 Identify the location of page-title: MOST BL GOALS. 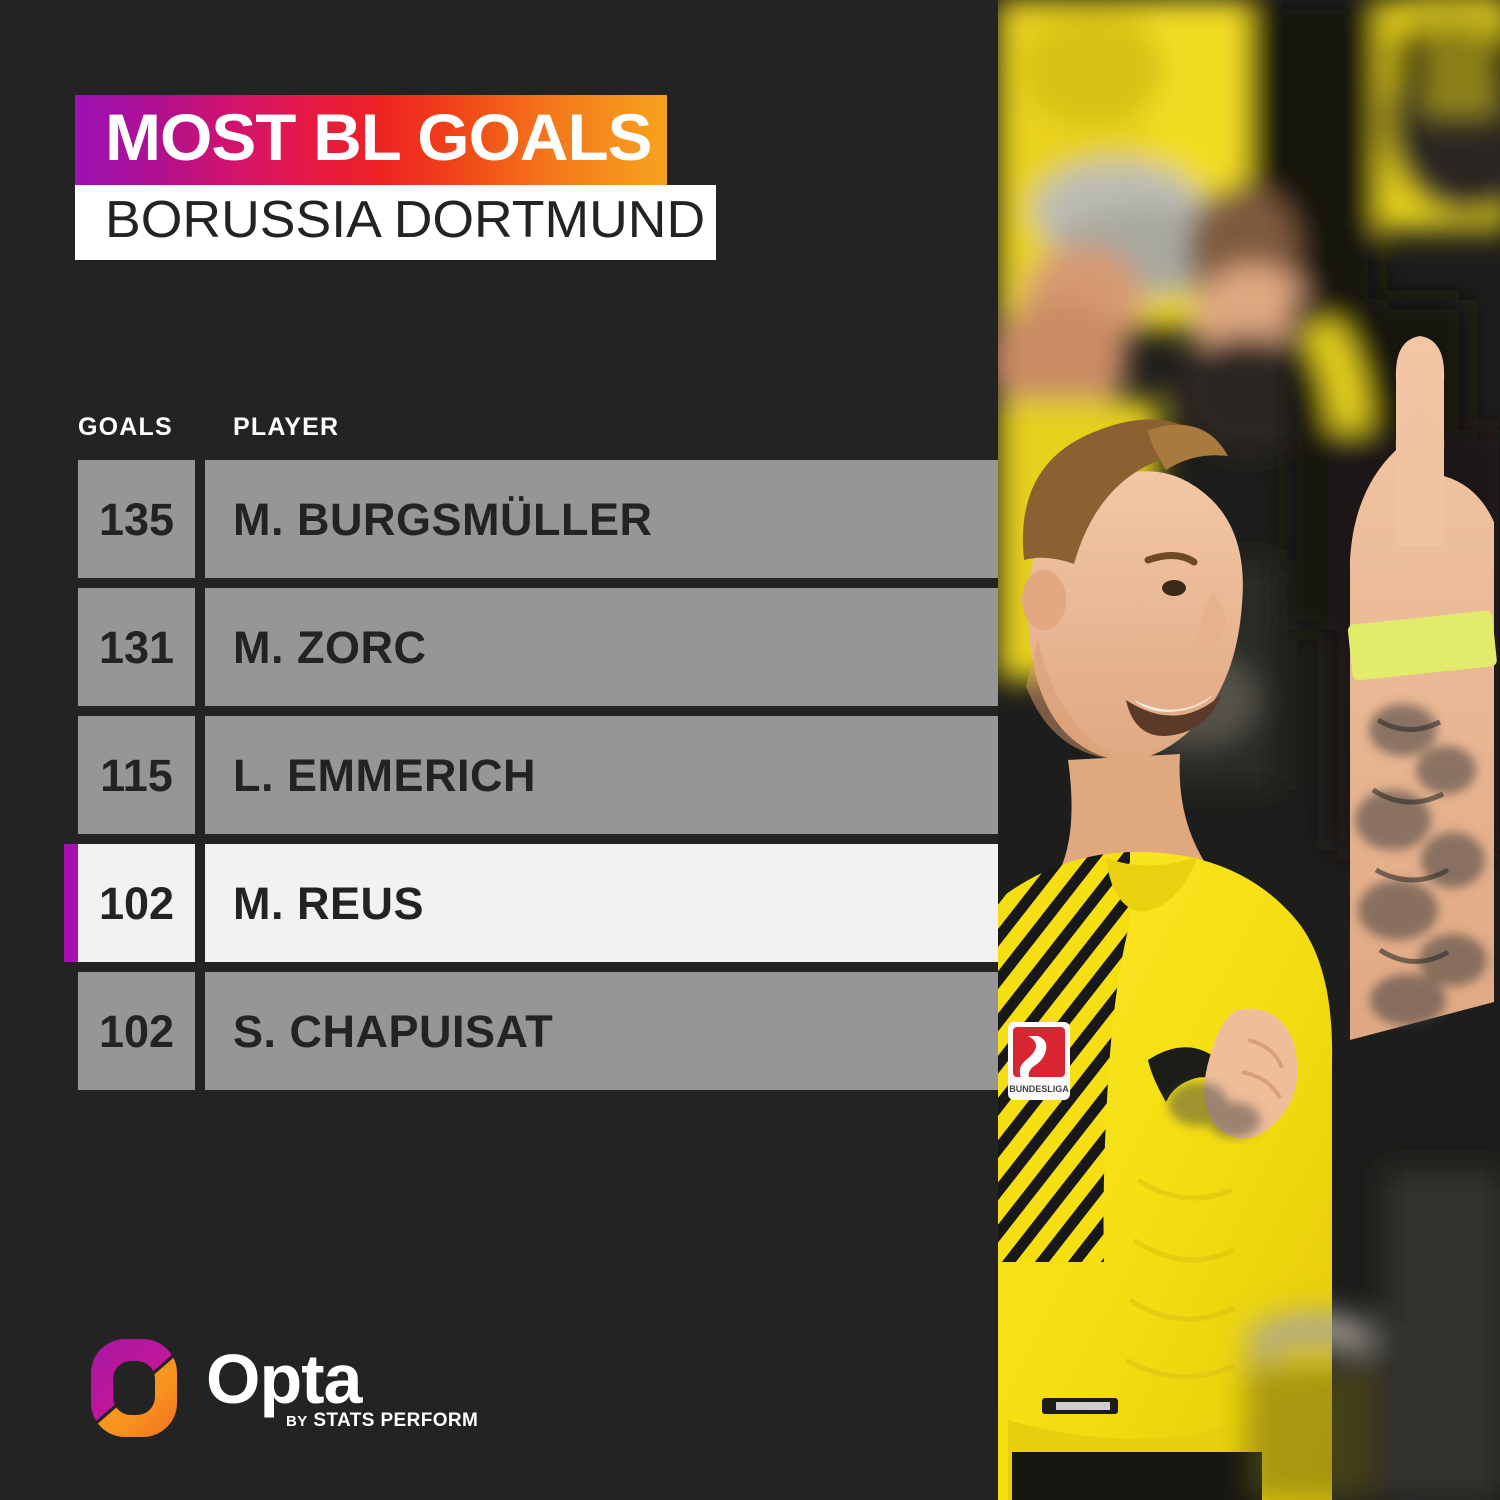
(379, 137).